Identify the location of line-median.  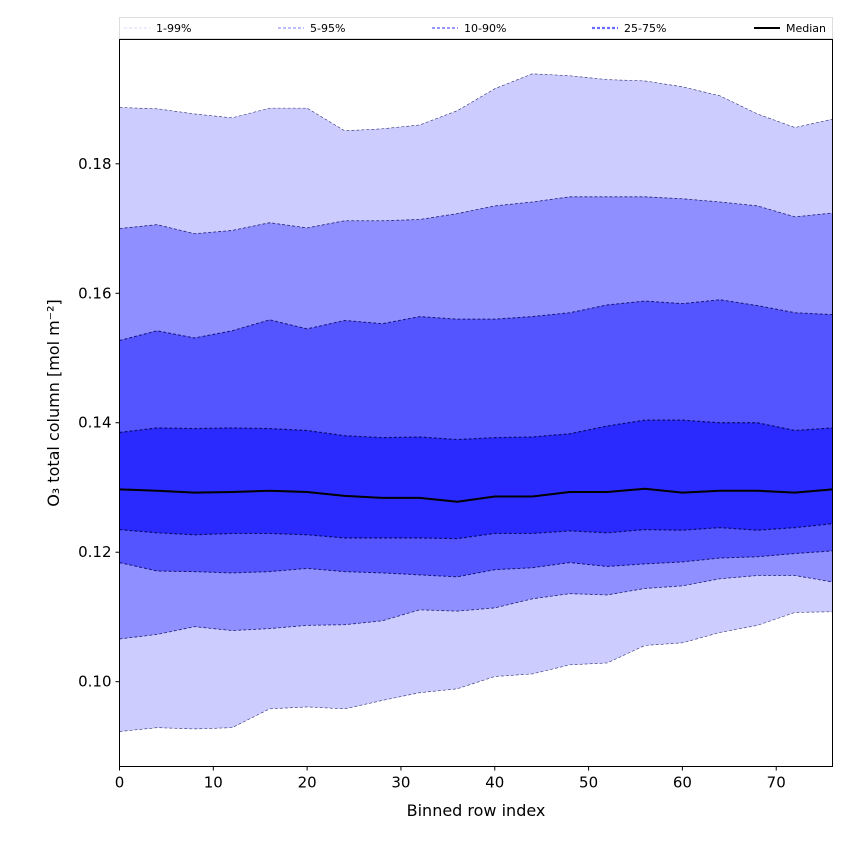
(476, 495).